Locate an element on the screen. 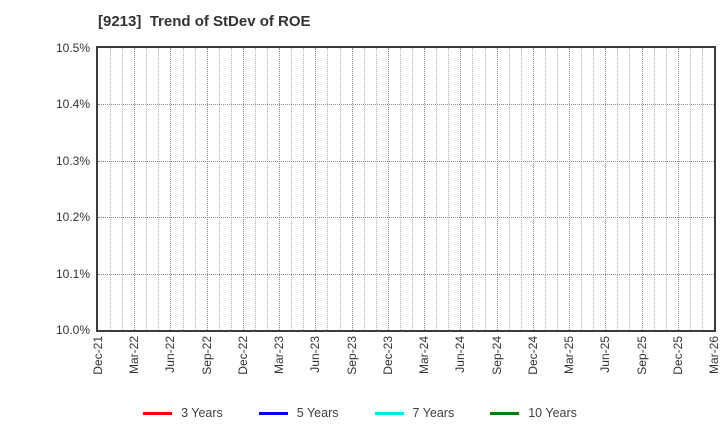 The height and width of the screenshot is (440, 720). legend-label: 5 Years is located at coordinates (317, 413).